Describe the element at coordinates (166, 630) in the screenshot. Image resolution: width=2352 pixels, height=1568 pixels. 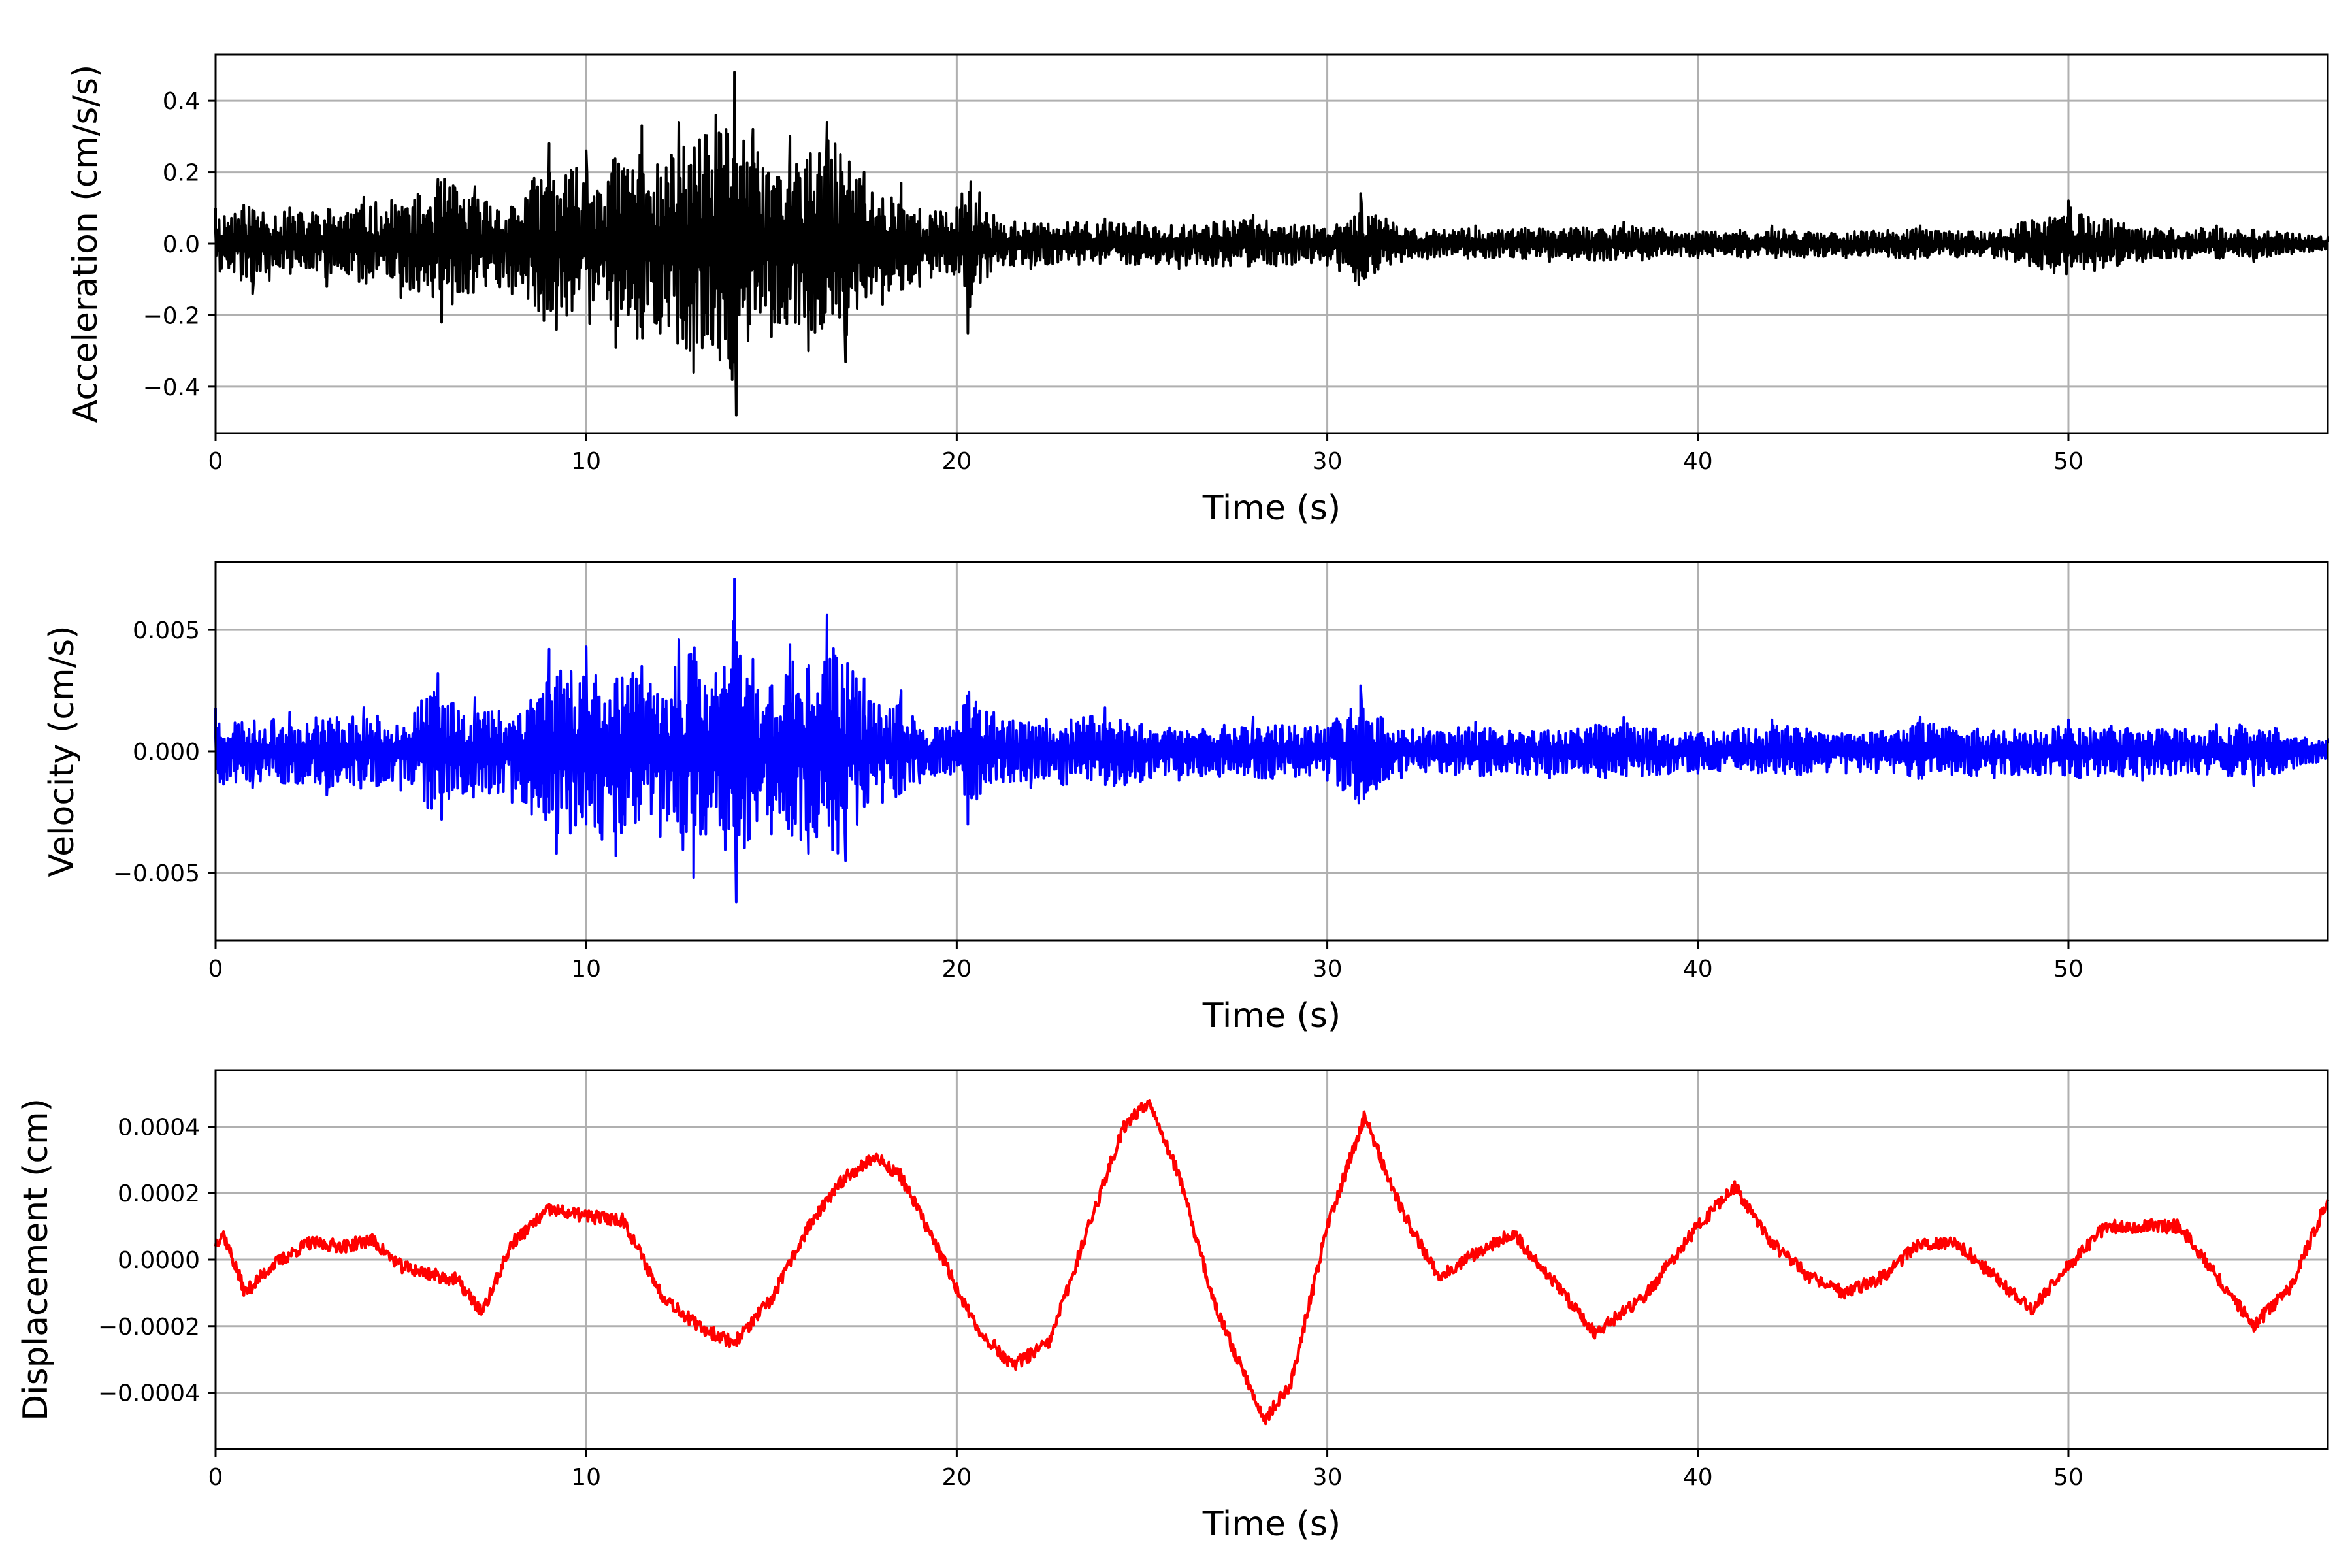
I see `velocity-ytick-label-0: 0.005` at that location.